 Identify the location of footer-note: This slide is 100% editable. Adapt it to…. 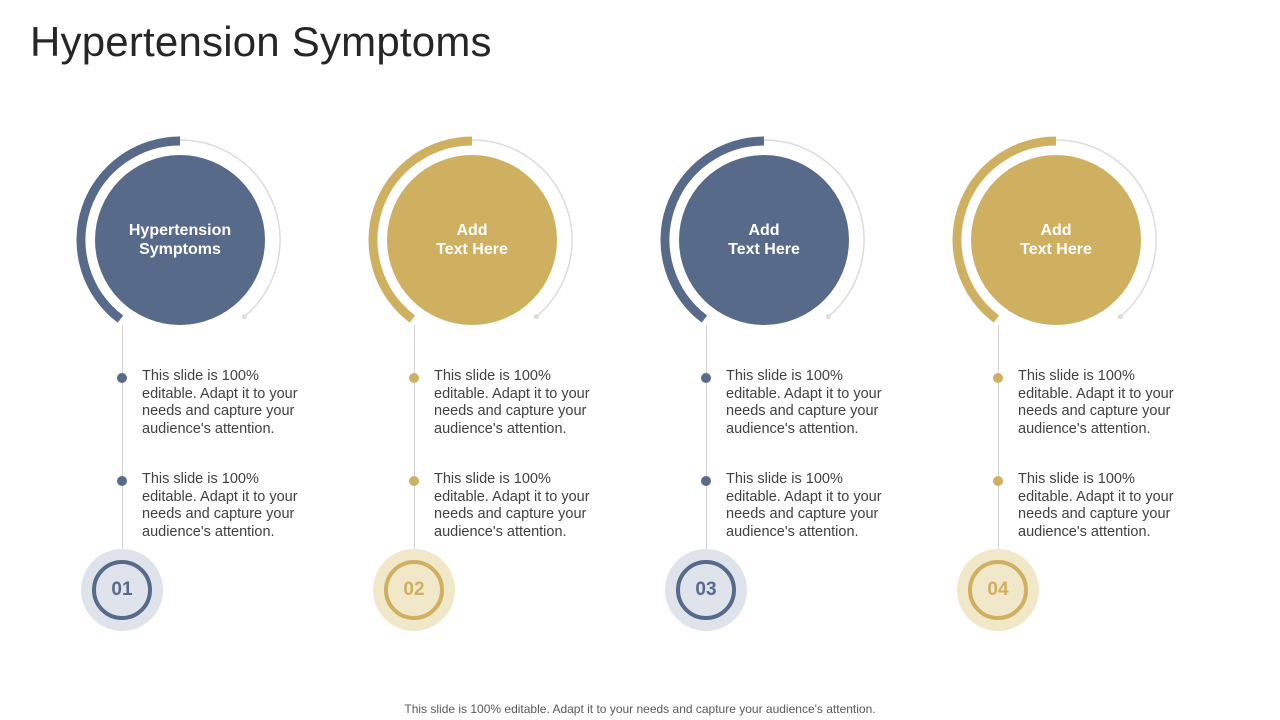
(640, 709).